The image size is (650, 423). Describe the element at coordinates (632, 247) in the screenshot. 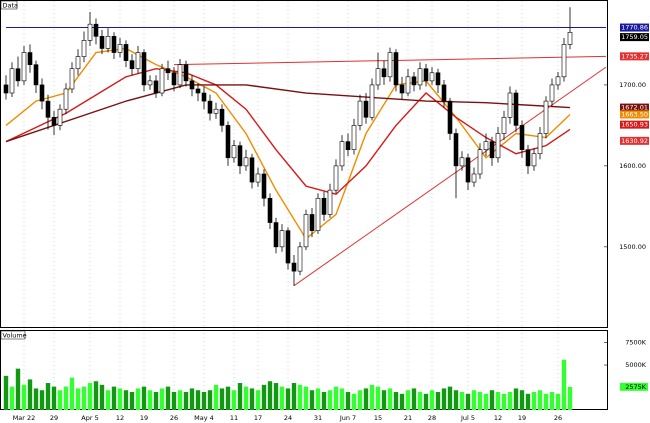

I see `y-tick-label: 1500.00` at that location.